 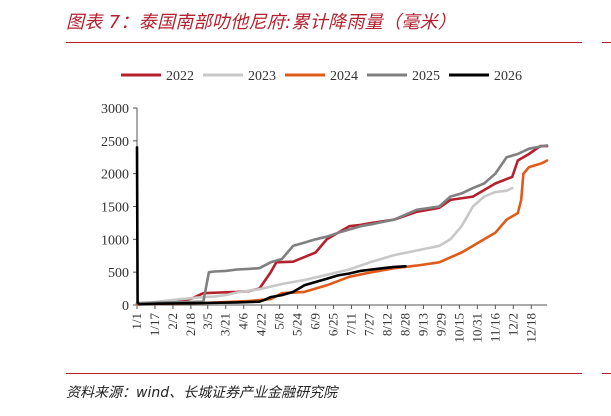 What do you see at coordinates (261, 324) in the screenshot?
I see `x-tick-label: 4/22` at bounding box center [261, 324].